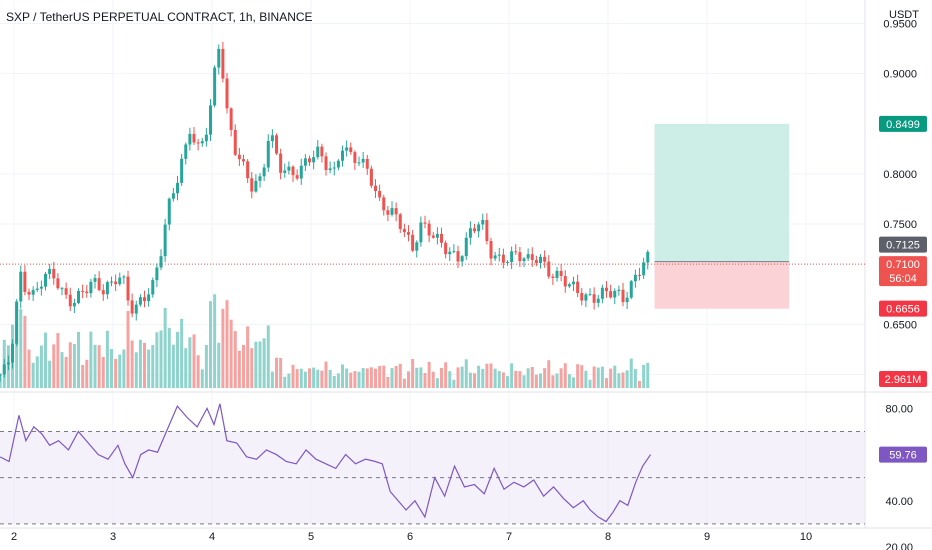 The image size is (932, 550). Describe the element at coordinates (608, 537) in the screenshot. I see `time-tick-label: 8` at that location.